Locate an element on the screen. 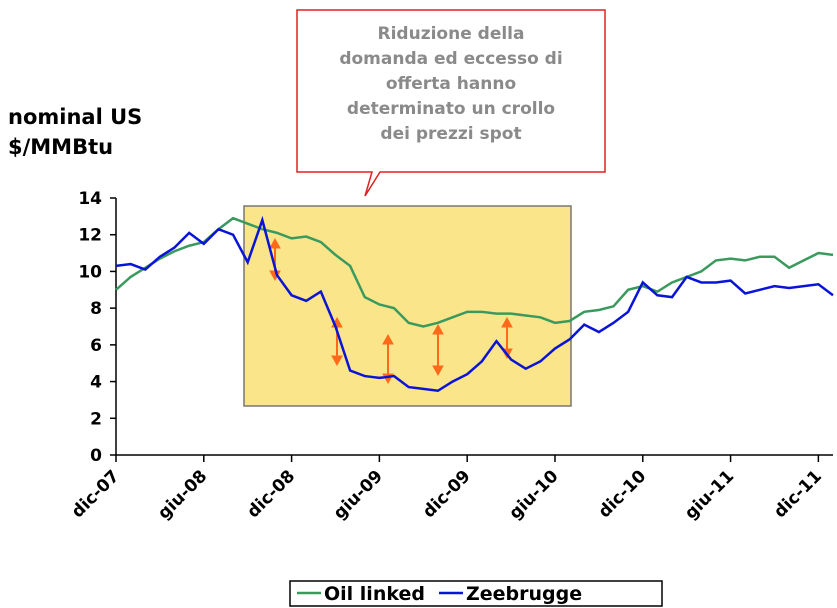  x-tick-label: giu-11 is located at coordinates (709, 494).